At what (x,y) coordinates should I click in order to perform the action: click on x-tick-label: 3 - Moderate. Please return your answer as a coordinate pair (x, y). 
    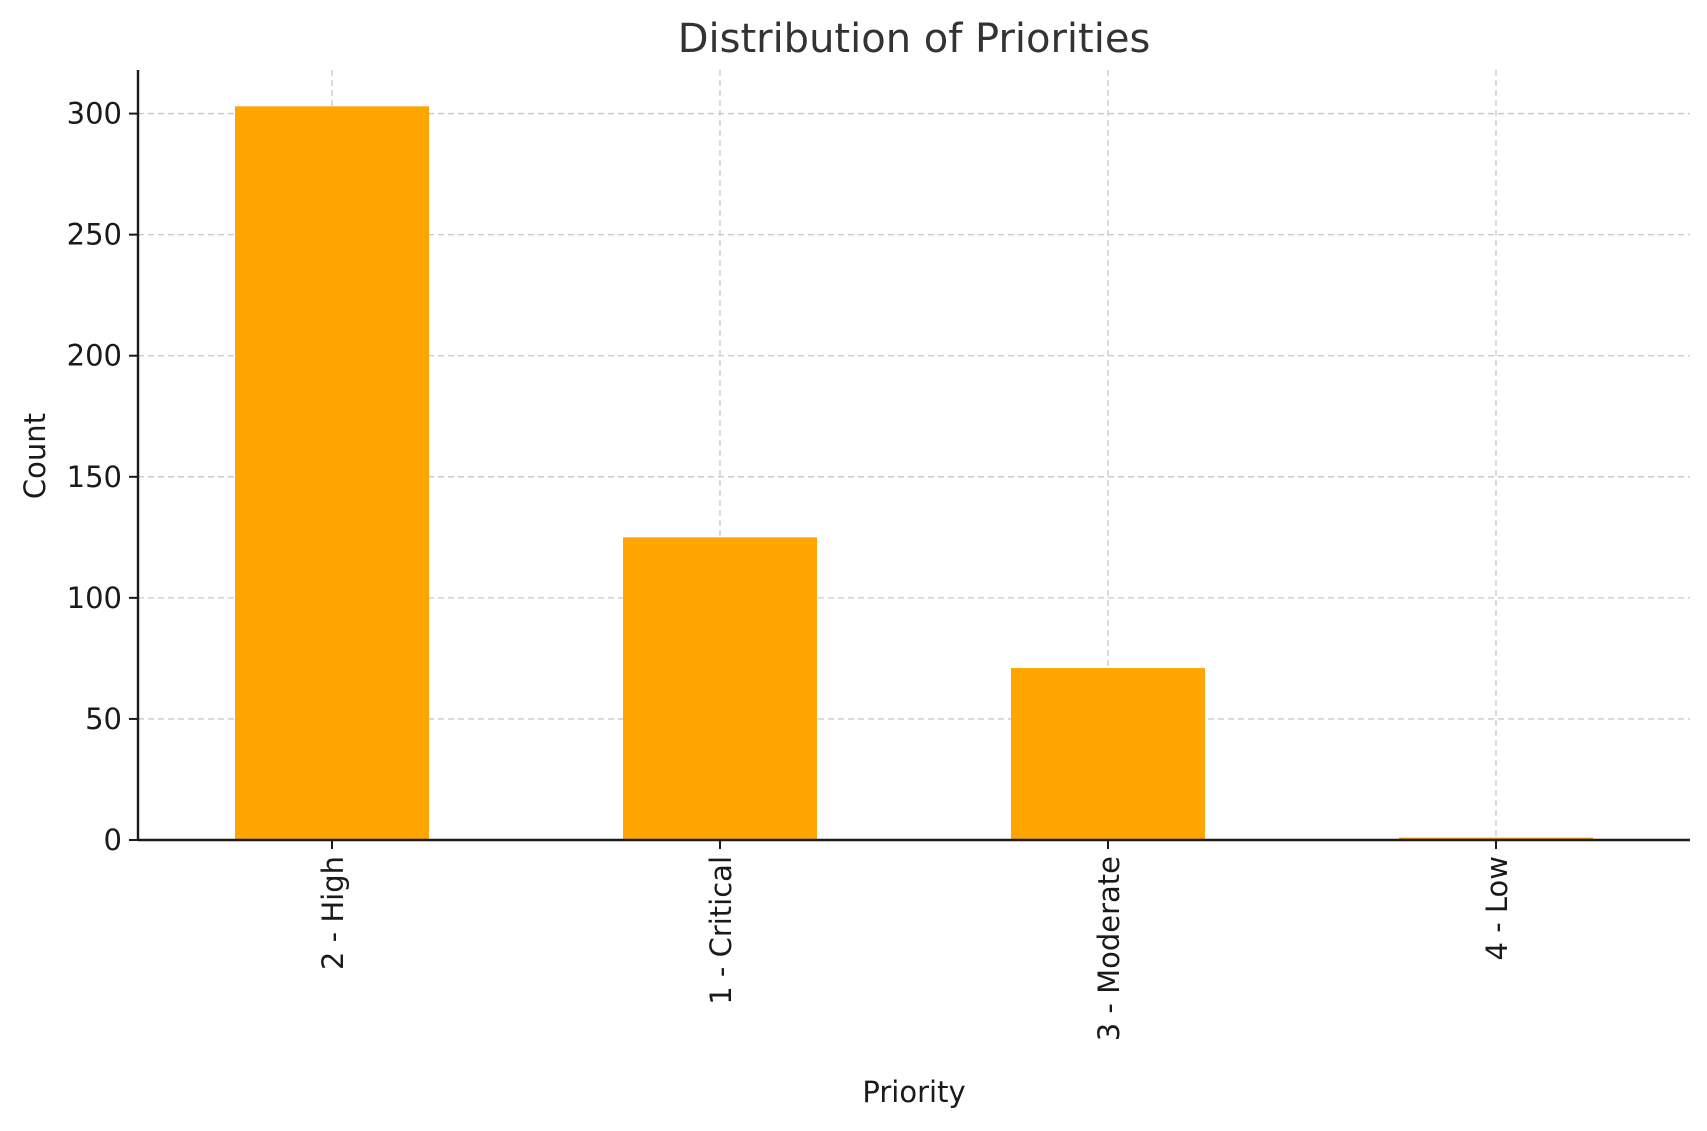
    Looking at the image, I should click on (1109, 948).